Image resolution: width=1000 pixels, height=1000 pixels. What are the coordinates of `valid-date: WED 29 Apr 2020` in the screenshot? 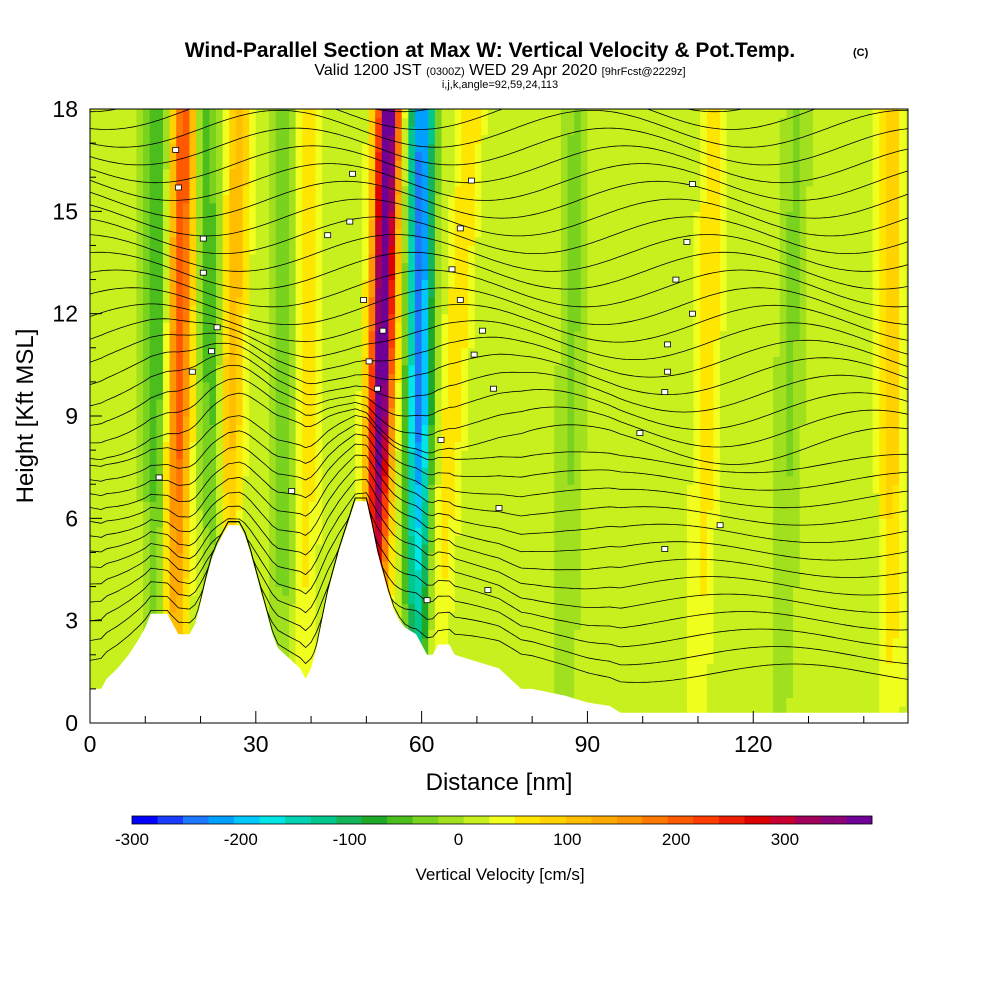 It's located at (533, 70).